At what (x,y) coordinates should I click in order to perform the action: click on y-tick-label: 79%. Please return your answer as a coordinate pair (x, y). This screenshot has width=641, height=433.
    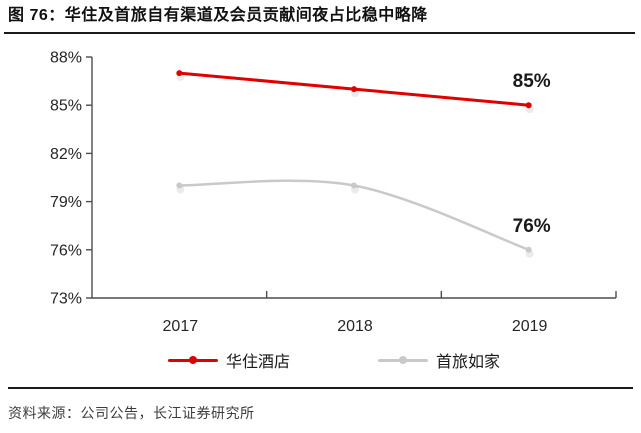
    Looking at the image, I should click on (66, 202).